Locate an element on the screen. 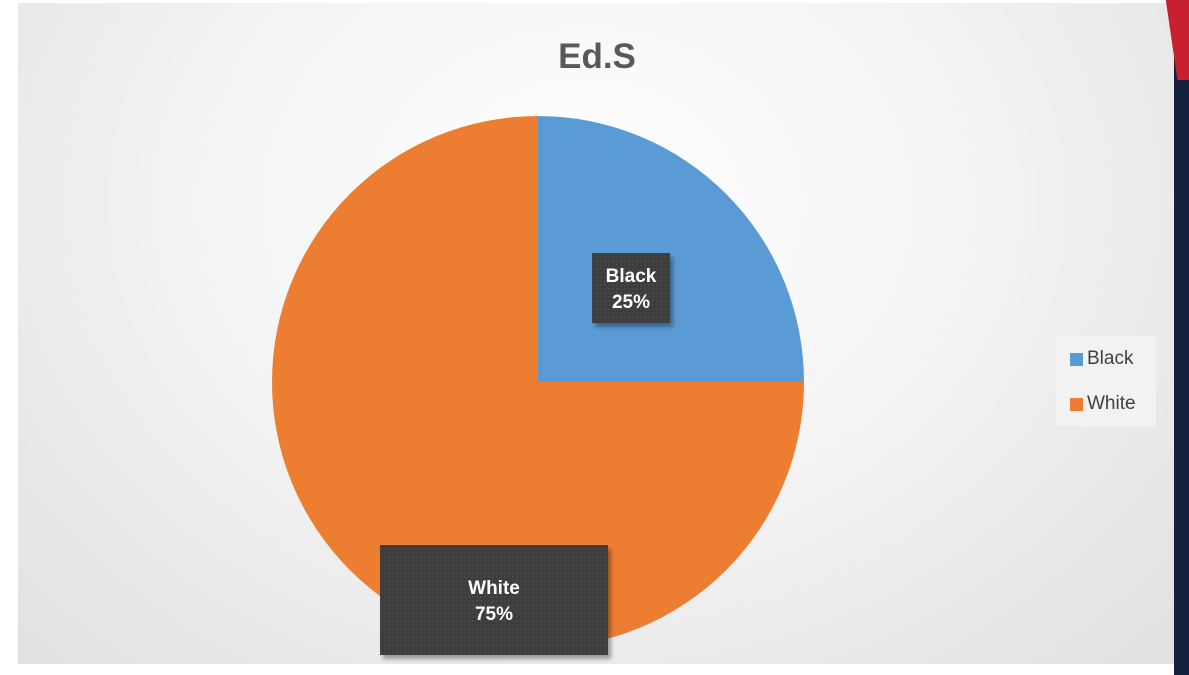 This screenshot has height=675, width=1189. frame-left is located at coordinates (9, 337).